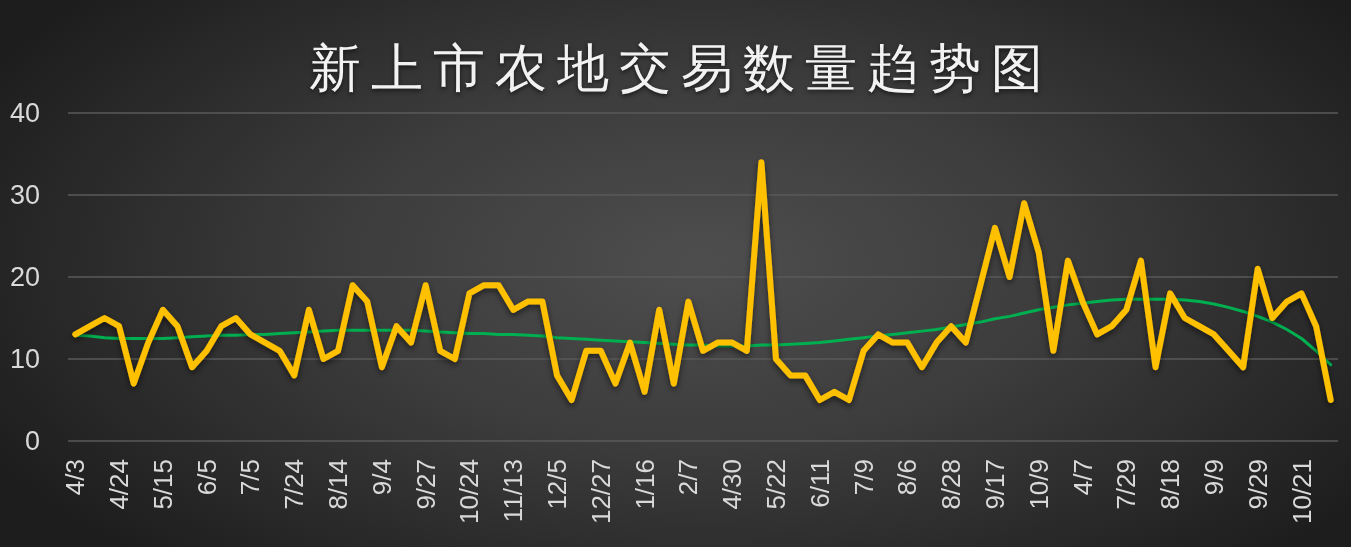 The image size is (1351, 547). Describe the element at coordinates (1082, 477) in the screenshot. I see `x-tick-label: 4/7` at that location.